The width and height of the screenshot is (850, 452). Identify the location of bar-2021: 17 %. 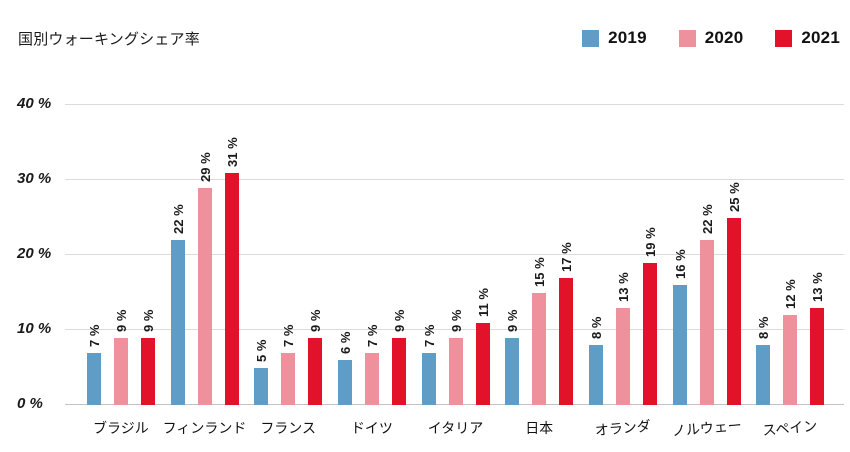
(566, 323).